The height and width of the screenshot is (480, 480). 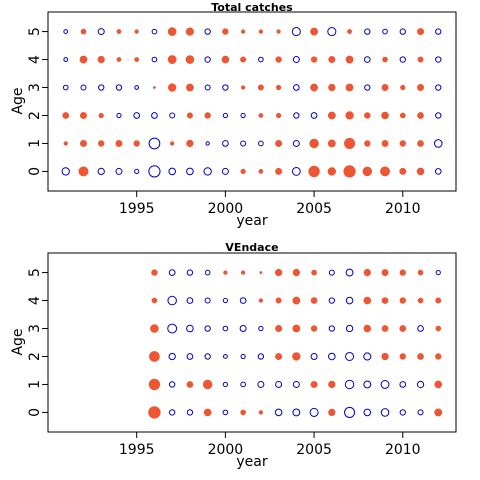 I want to click on x-axis-label: year, so click(x=251, y=221).